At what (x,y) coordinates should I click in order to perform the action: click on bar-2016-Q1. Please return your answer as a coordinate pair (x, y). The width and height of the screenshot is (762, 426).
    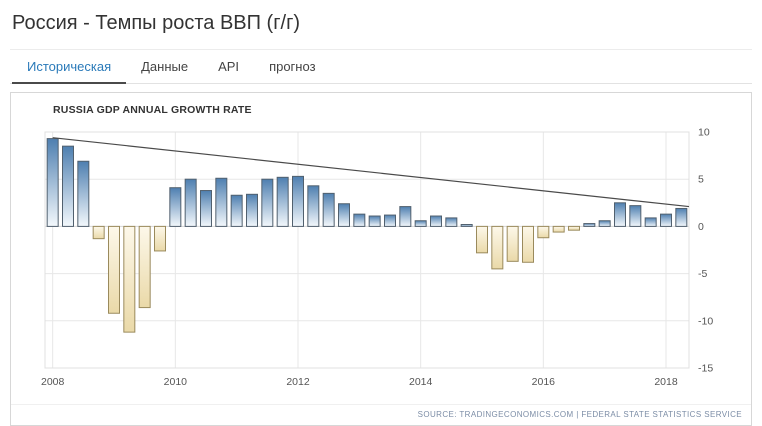
    Looking at the image, I should click on (543, 232).